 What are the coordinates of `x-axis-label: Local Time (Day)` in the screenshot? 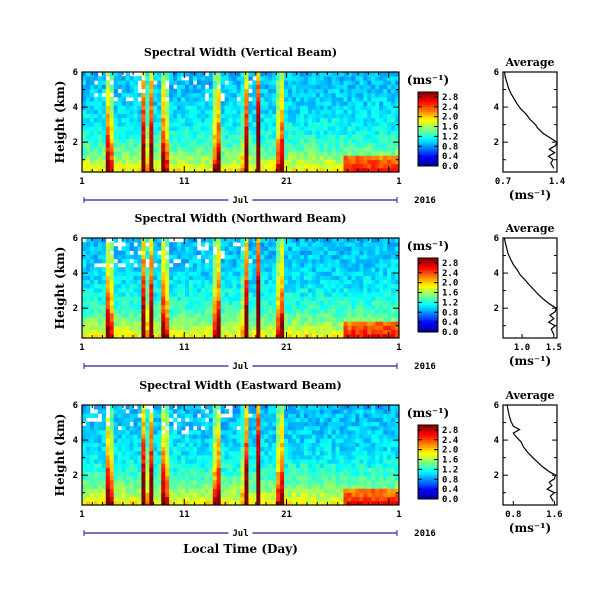 It's located at (240, 549).